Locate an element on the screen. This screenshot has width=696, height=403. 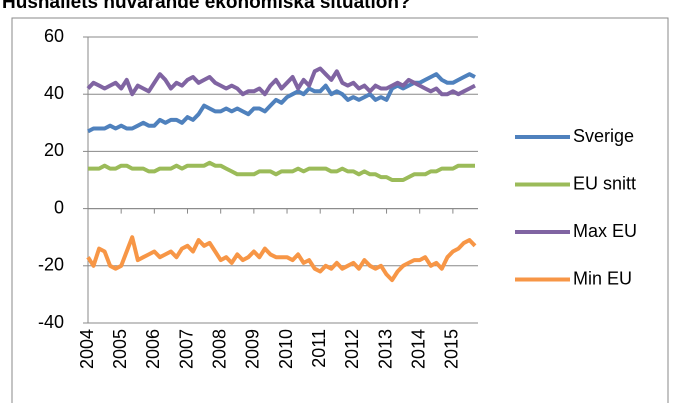
legend-label: EU snitt is located at coordinates (604, 183).